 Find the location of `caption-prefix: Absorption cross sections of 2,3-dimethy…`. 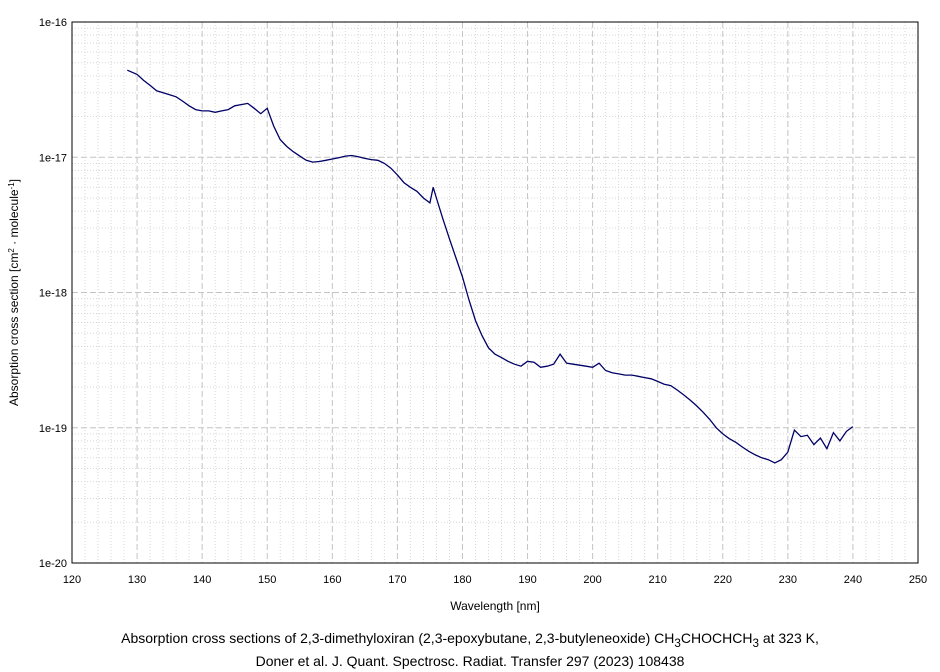

caption-prefix: Absorption cross sections of 2,3-dimethy… is located at coordinates (398, 638).